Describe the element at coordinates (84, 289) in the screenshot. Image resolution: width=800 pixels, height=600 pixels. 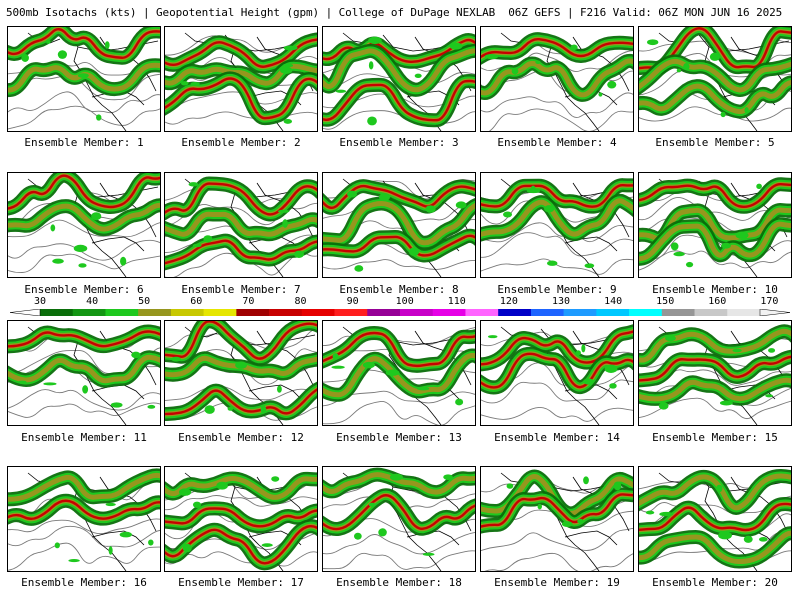
I see `ensemble-member-label: Ensemble Member: 6` at that location.